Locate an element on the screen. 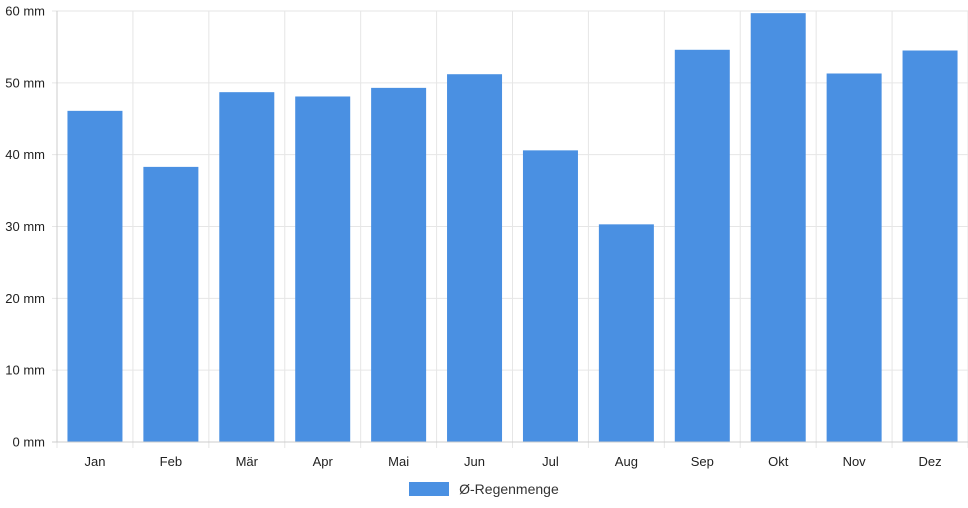 The image size is (968, 508). x-tick-label: Okt is located at coordinates (778, 461).